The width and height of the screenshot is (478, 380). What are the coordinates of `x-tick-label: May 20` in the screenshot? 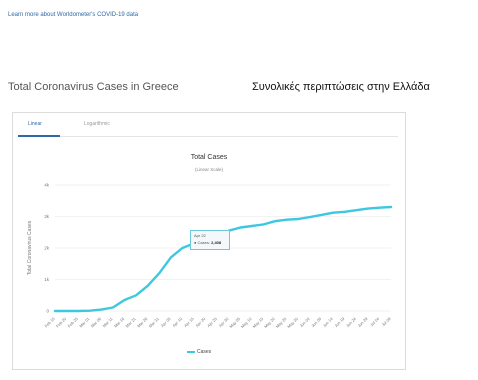 It's located at (269, 322).